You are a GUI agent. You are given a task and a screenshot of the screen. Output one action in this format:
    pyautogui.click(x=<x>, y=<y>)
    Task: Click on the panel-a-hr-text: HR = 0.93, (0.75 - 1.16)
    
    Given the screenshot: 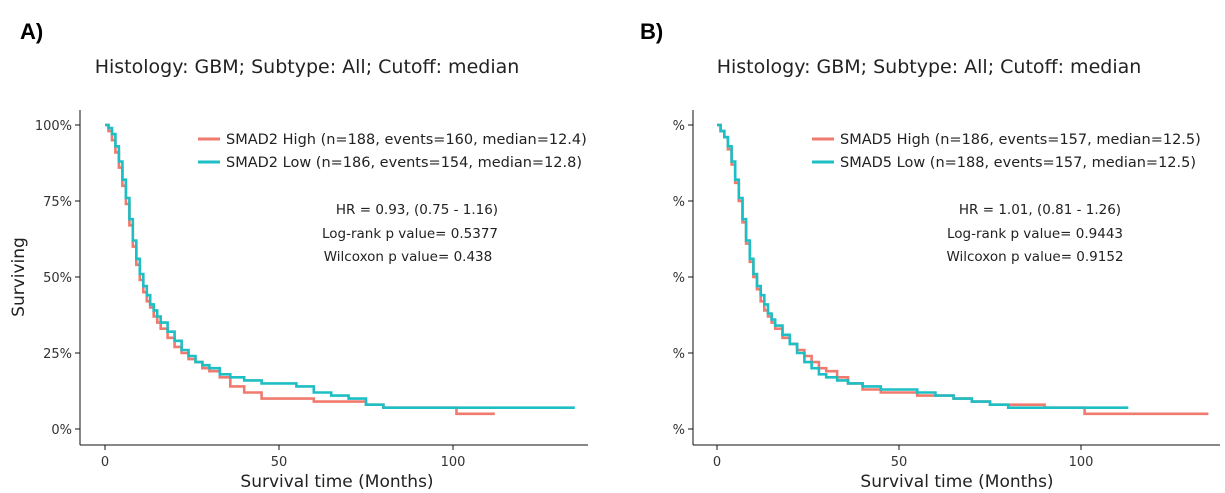 What is the action you would take?
    pyautogui.click(x=417, y=210)
    